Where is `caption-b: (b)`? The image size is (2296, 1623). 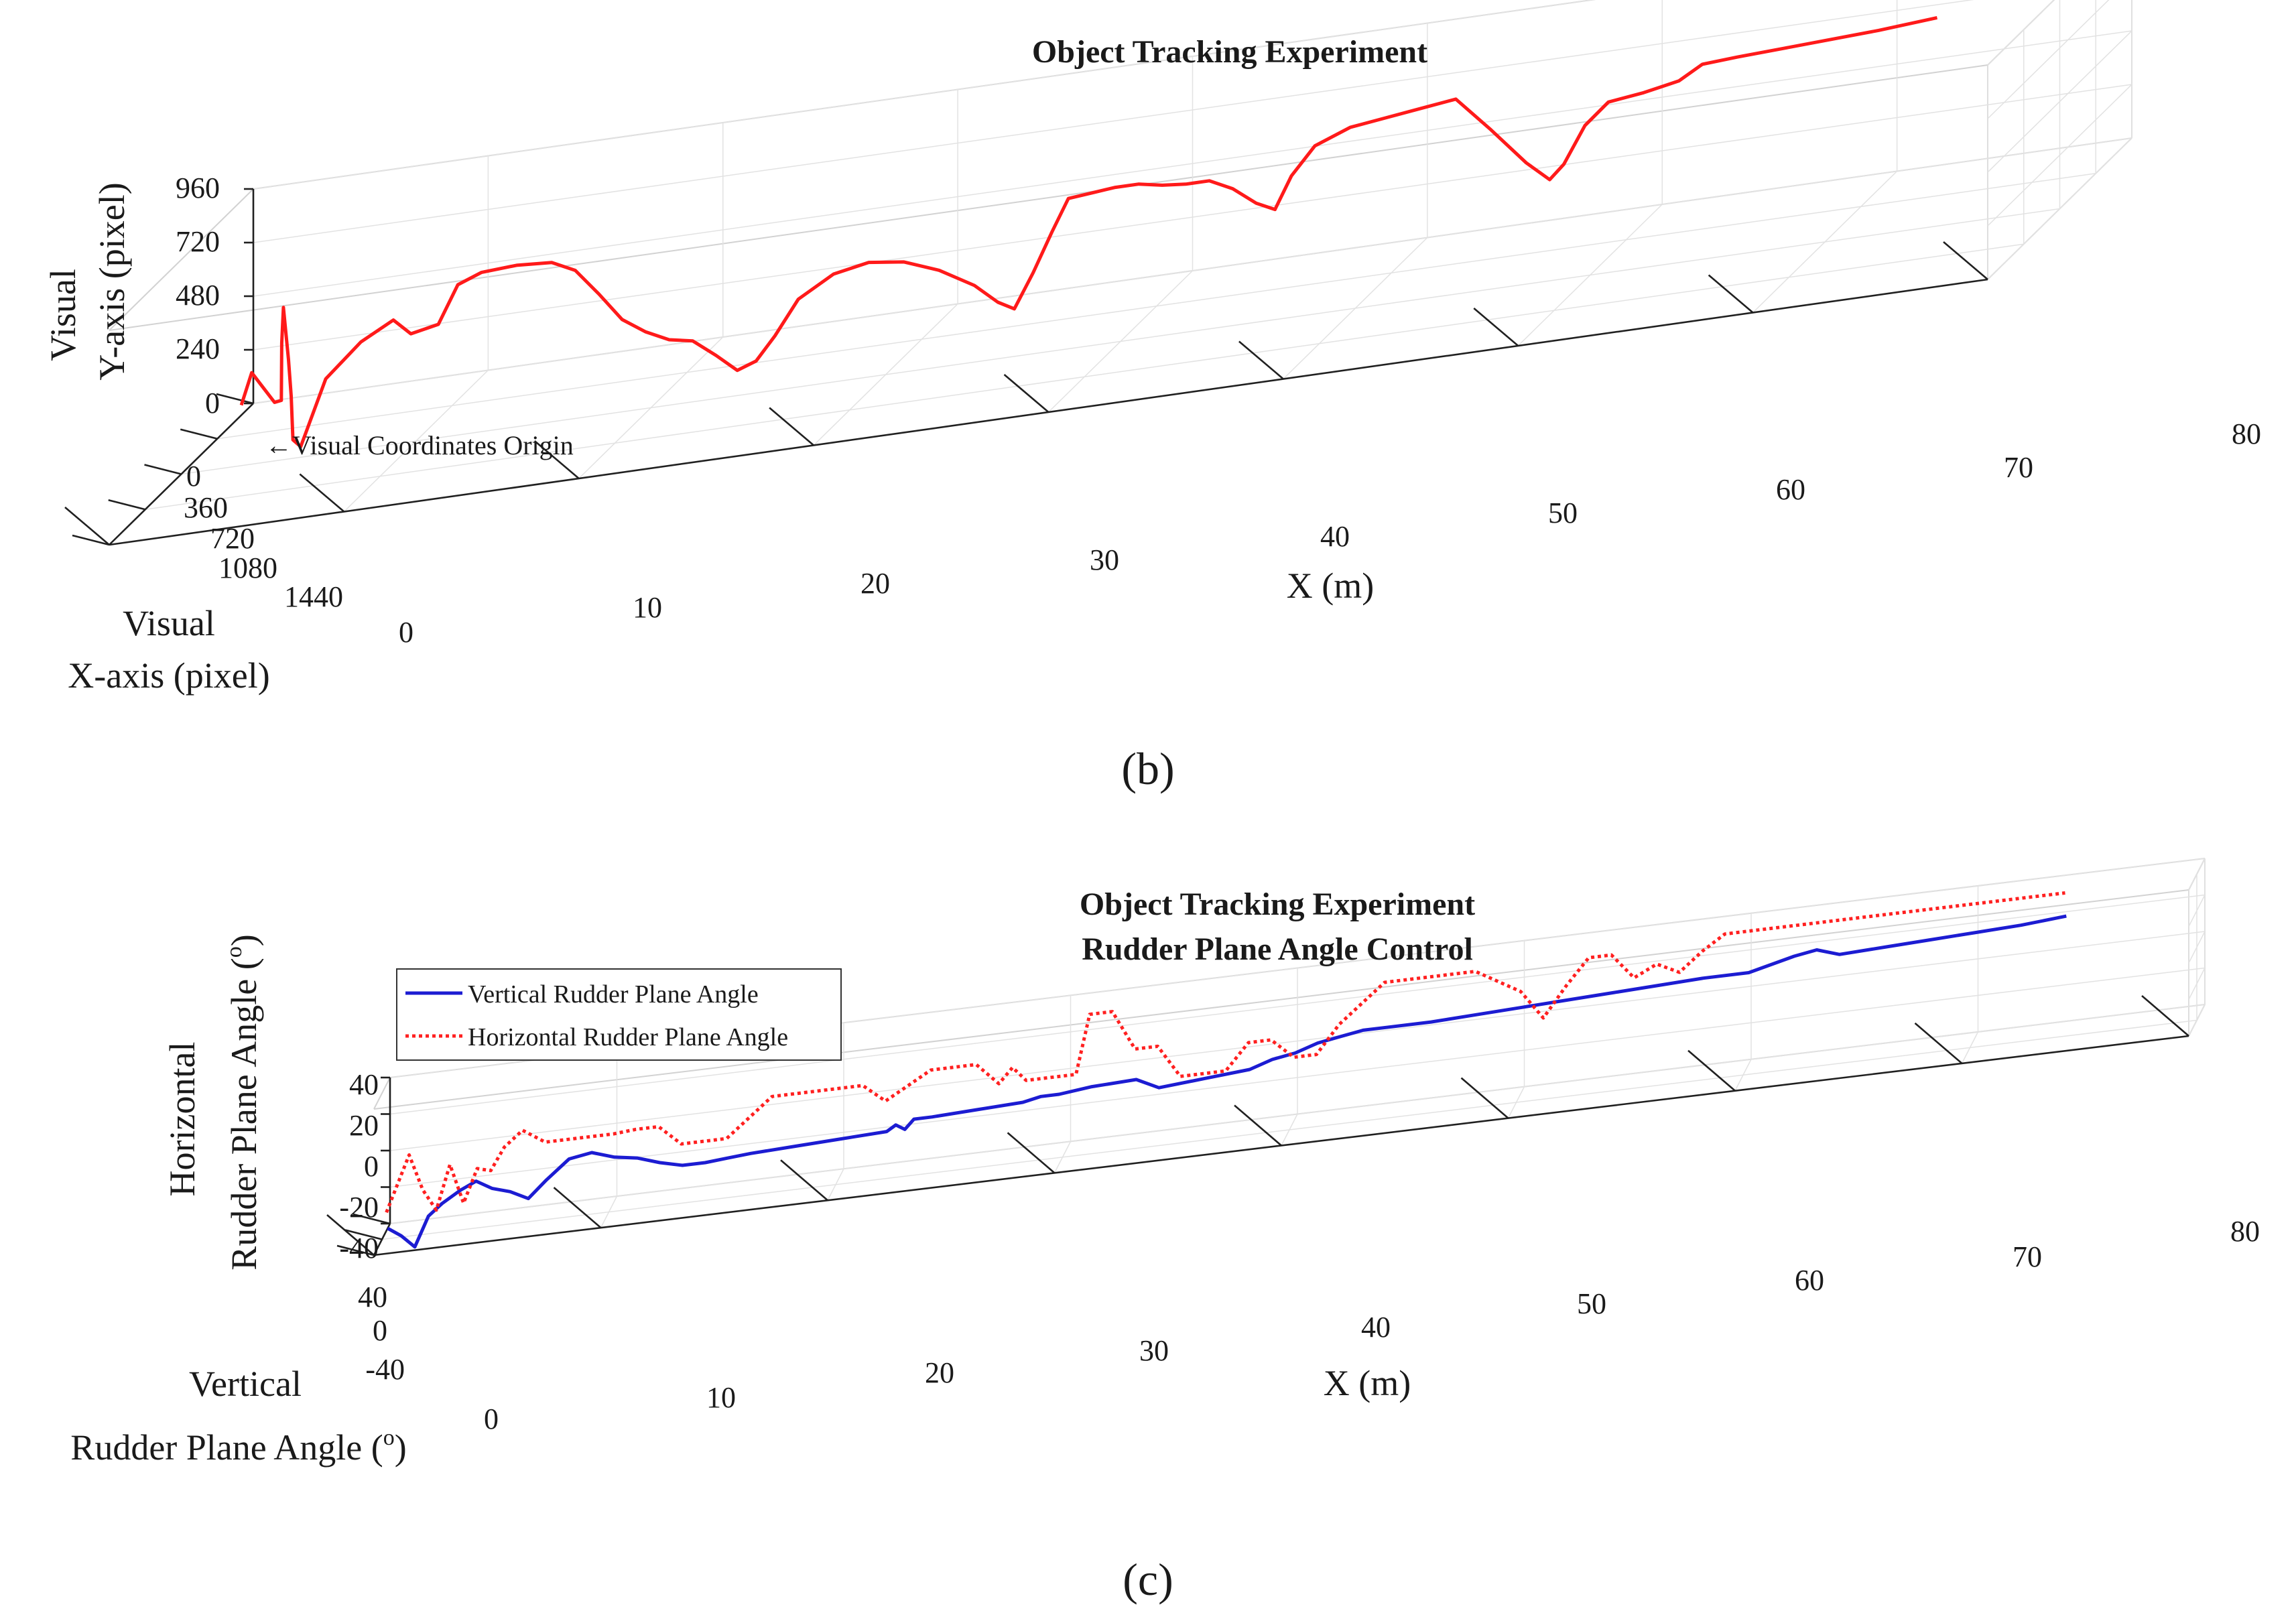 caption-b: (b) is located at coordinates (1147, 768).